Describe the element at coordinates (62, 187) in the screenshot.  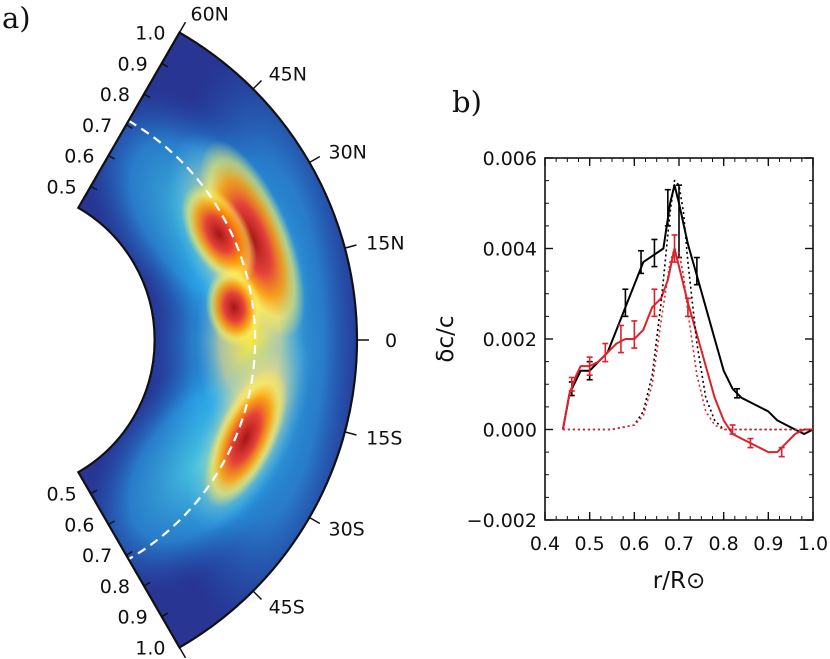
I see `radius-tick-label-N: 0.5` at that location.